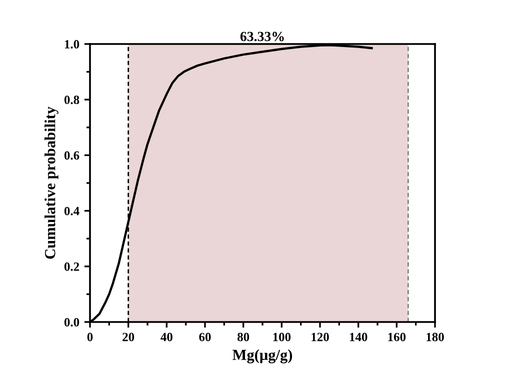 Image resolution: width=506 pixels, height=387 pixels. I want to click on y-tick-label: 0.2, so click(72, 266).